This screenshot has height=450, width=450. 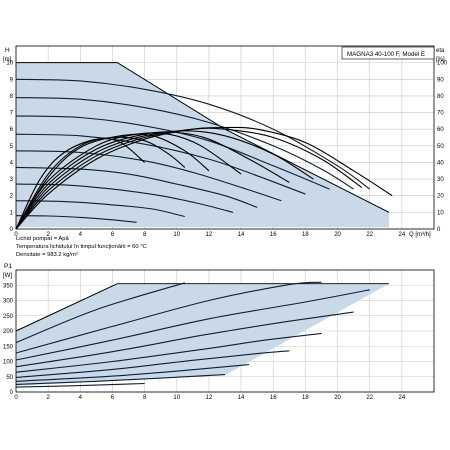 What do you see at coordinates (273, 235) in the screenshot?
I see `head-x-tick-label: 16` at bounding box center [273, 235].